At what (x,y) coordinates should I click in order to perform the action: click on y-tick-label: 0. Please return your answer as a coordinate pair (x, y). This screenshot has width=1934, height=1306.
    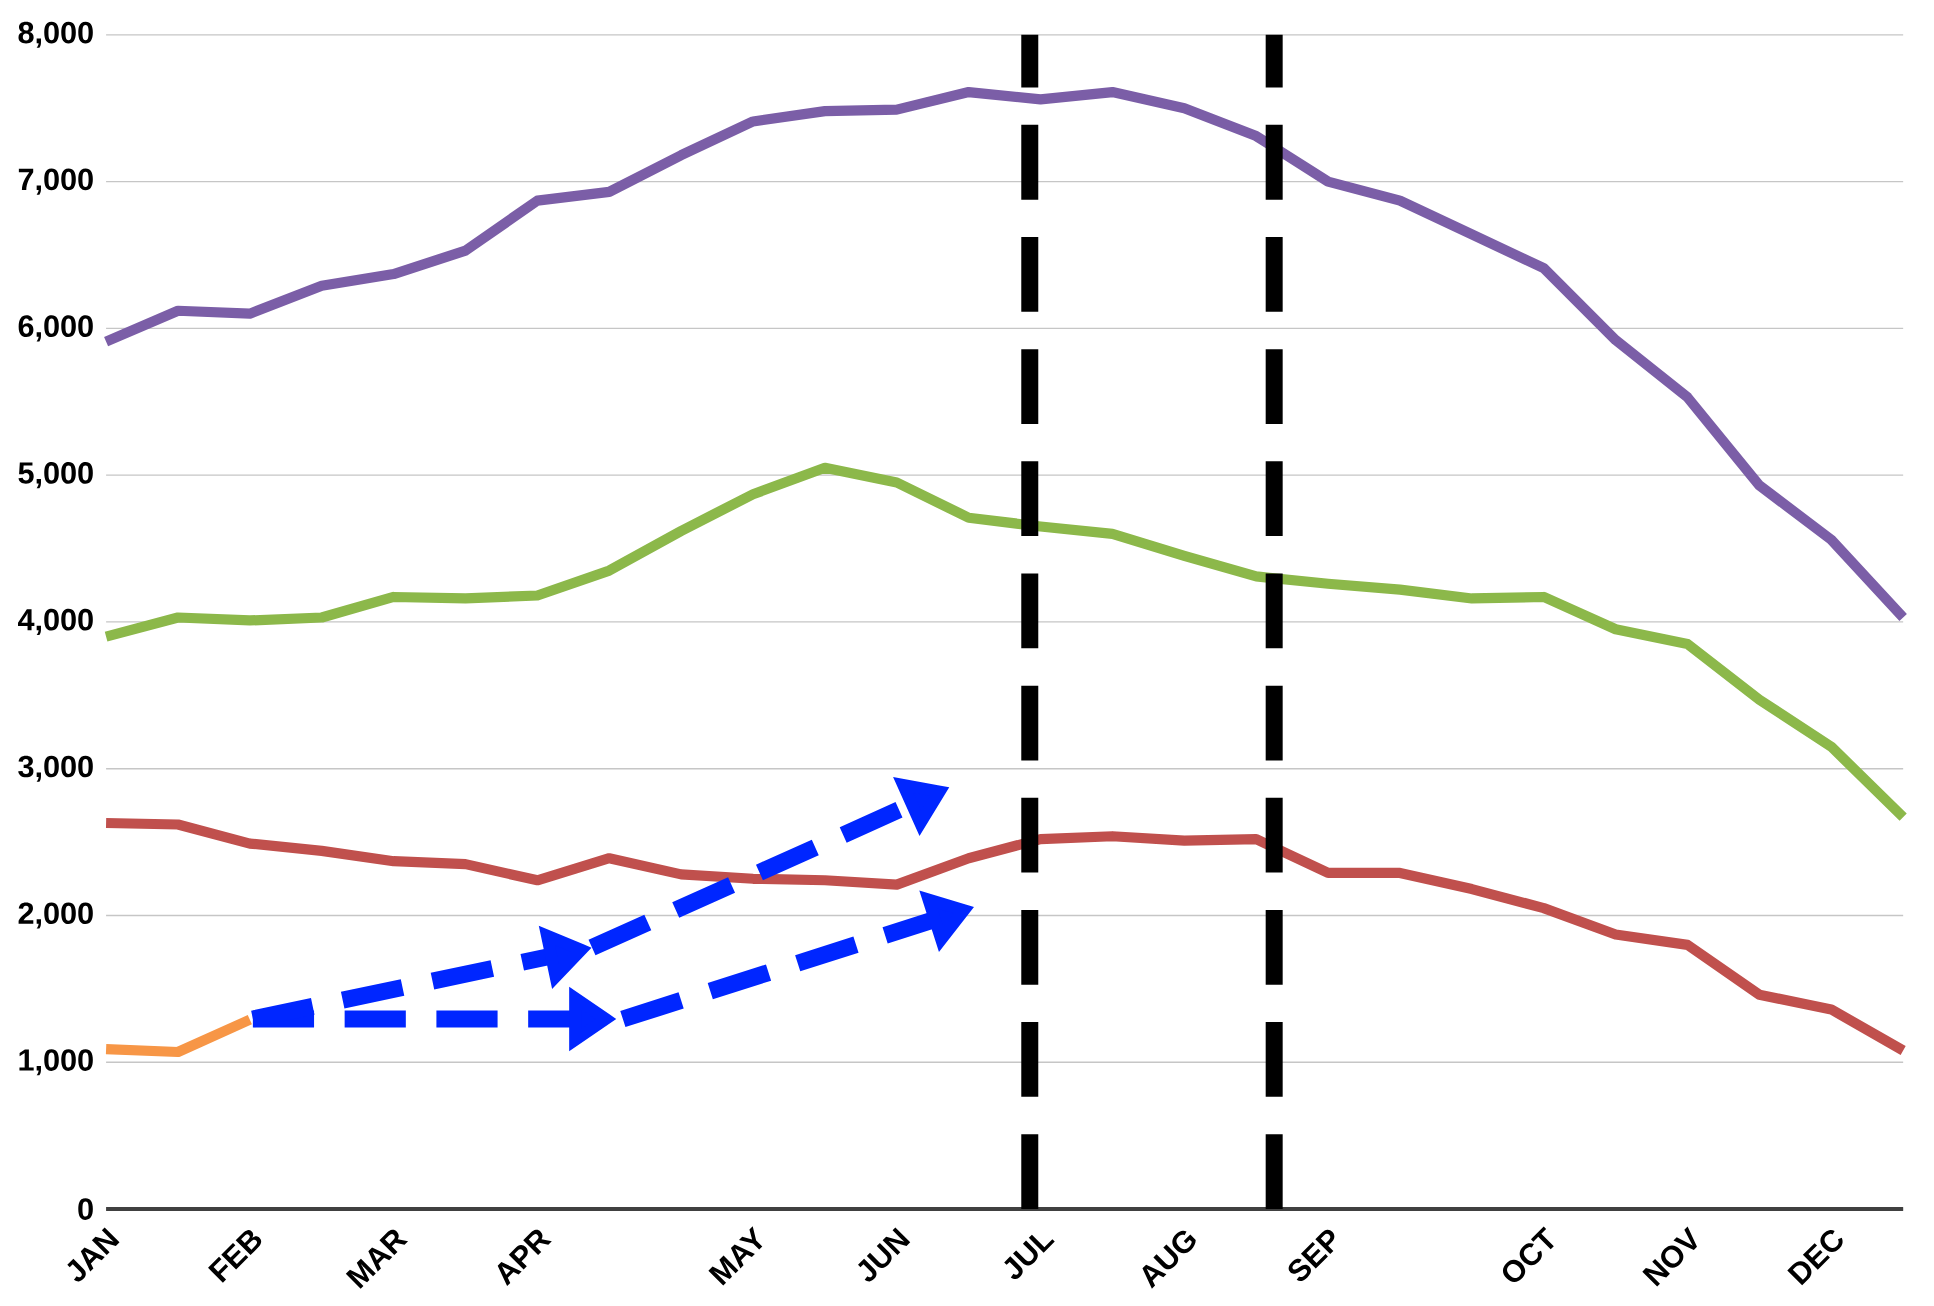
    Looking at the image, I should click on (85, 1209).